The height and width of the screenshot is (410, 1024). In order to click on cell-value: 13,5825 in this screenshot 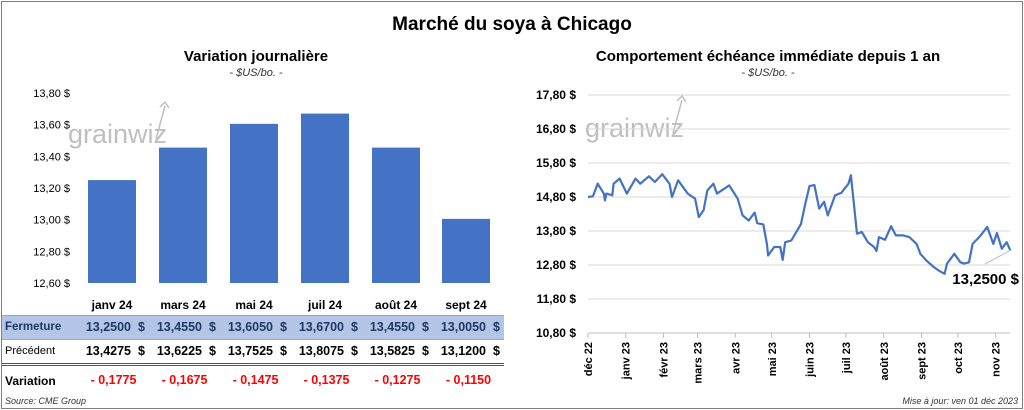, I will do `click(392, 351)`.